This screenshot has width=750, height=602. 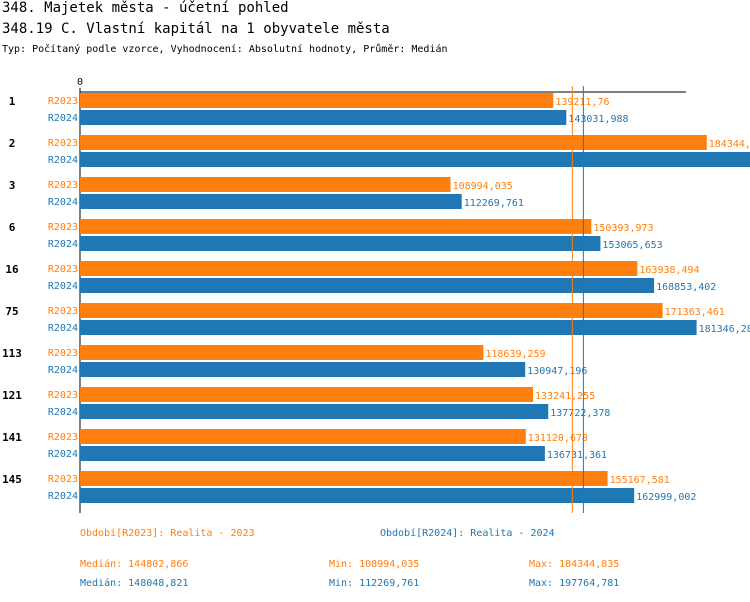 What do you see at coordinates (11, 311) in the screenshot?
I see `category-label: 75` at bounding box center [11, 311].